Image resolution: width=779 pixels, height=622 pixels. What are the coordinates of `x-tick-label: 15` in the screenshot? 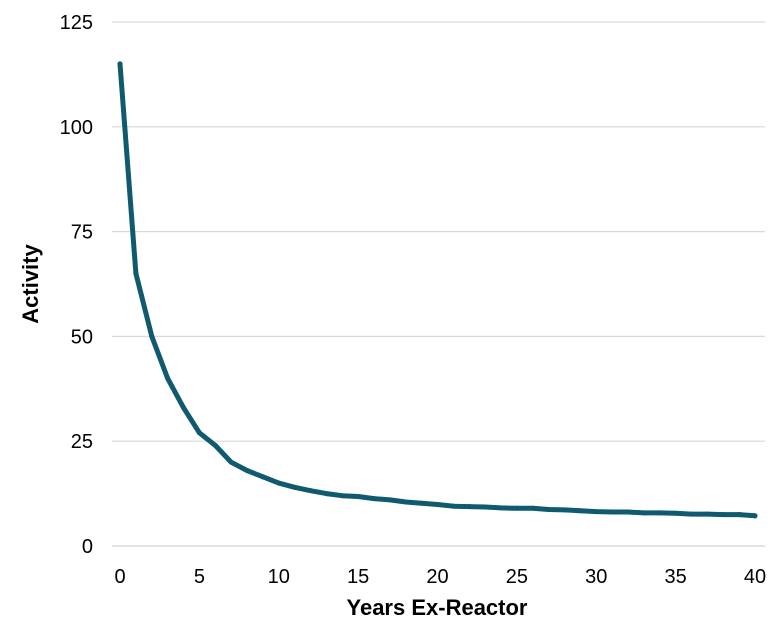 It's located at (358, 577).